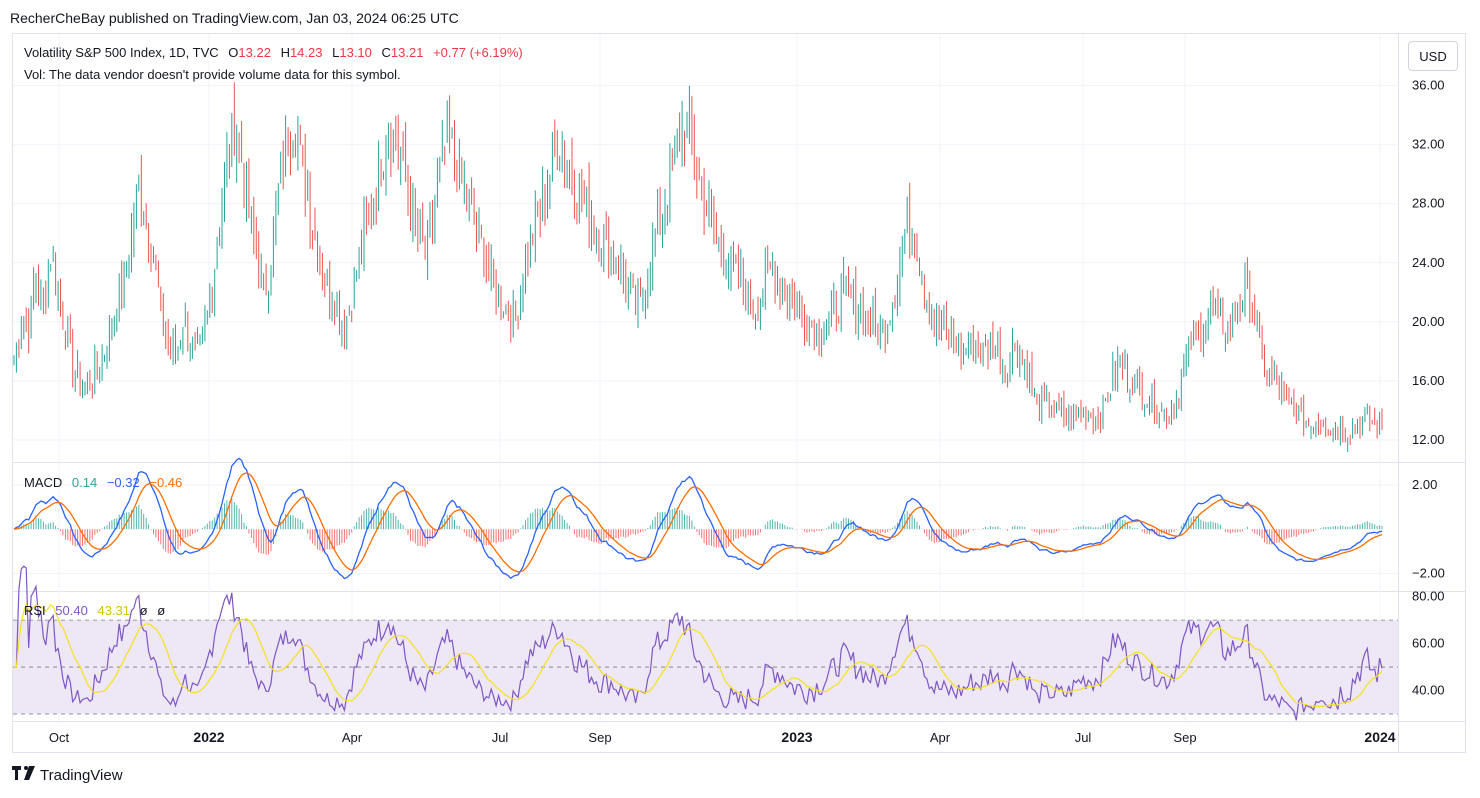 The image size is (1480, 798). I want to click on macd-tick-label: −2.00, so click(1428, 572).